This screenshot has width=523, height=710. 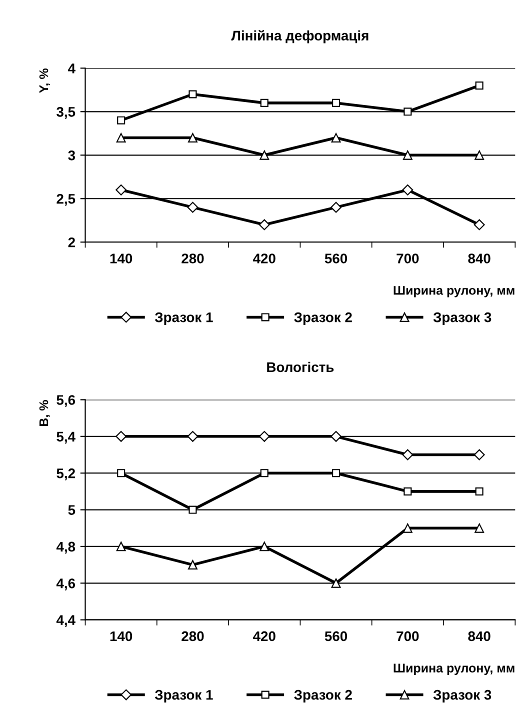 What do you see at coordinates (66, 112) in the screenshot?
I see `y-tick-label: 3,5` at bounding box center [66, 112].